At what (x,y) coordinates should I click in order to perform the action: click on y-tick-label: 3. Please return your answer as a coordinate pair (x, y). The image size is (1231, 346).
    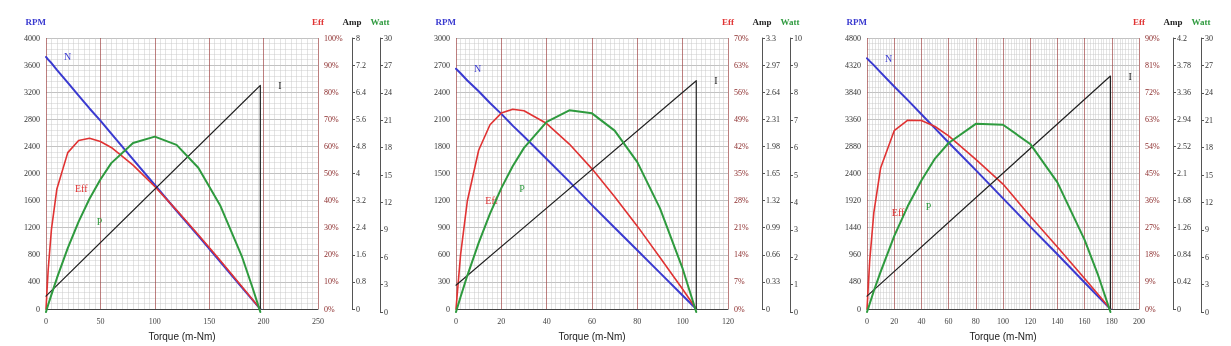
    Looking at the image, I should click on (1206, 285).